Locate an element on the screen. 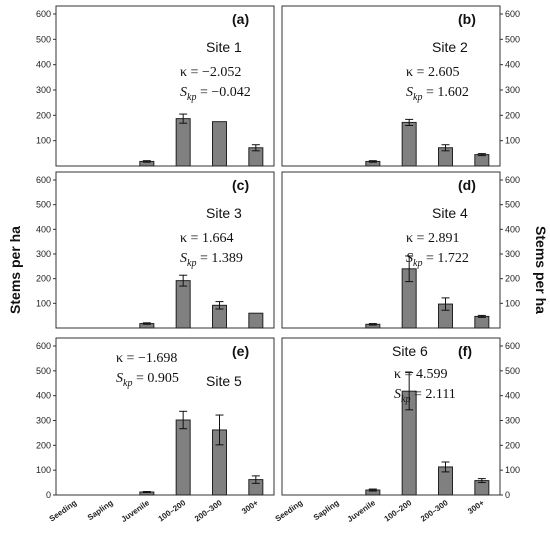 Image resolution: width=550 pixels, height=540 pixels. skp-stat: Skp = 1.389 is located at coordinates (211, 260).